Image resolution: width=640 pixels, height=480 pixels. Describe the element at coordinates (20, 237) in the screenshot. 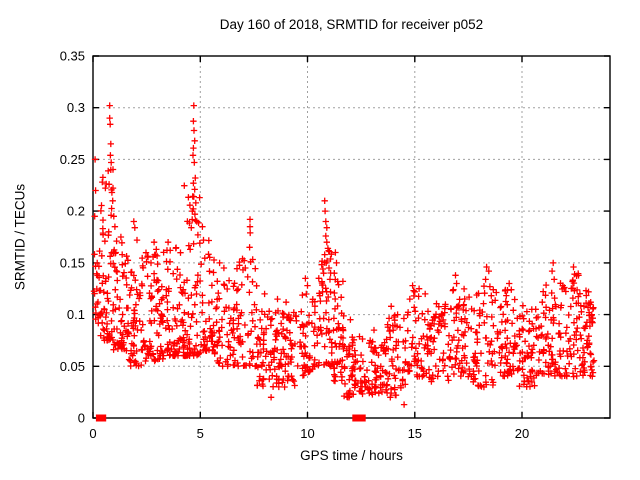

I see `y-axis-label: SRMTID / TECUs` at that location.